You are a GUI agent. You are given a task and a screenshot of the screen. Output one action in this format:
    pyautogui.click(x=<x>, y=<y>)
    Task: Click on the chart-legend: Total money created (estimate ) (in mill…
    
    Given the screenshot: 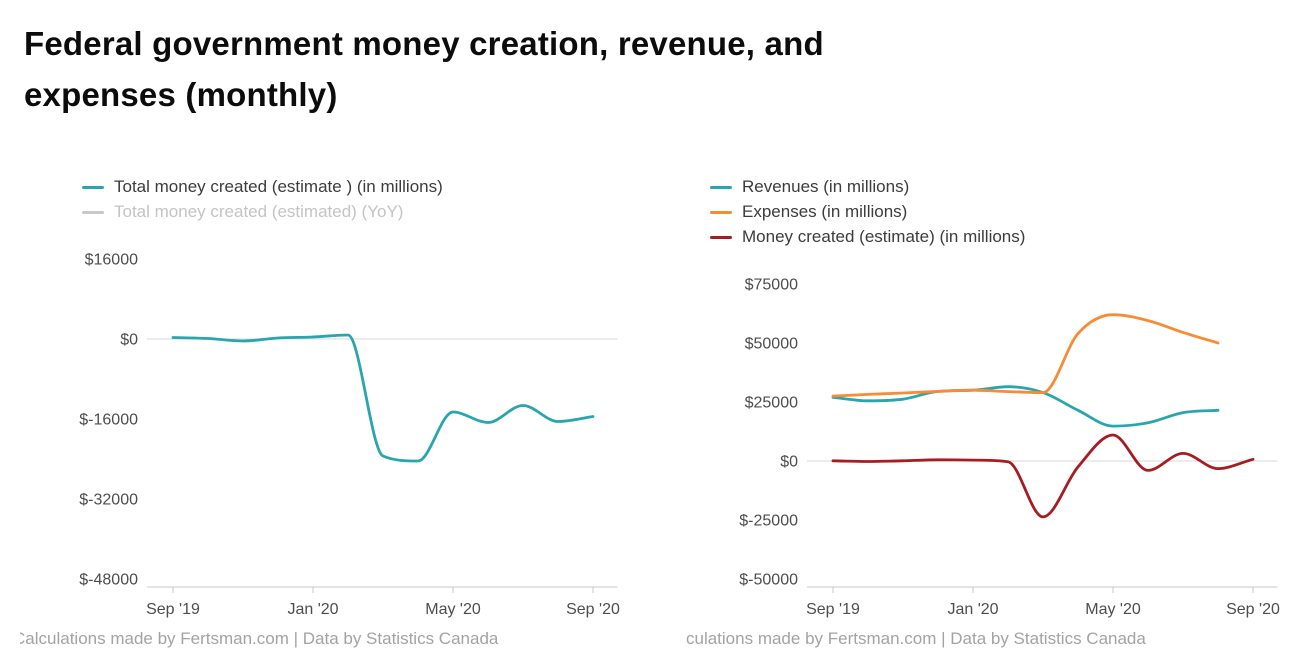 What is the action you would take?
    pyautogui.click(x=330, y=200)
    